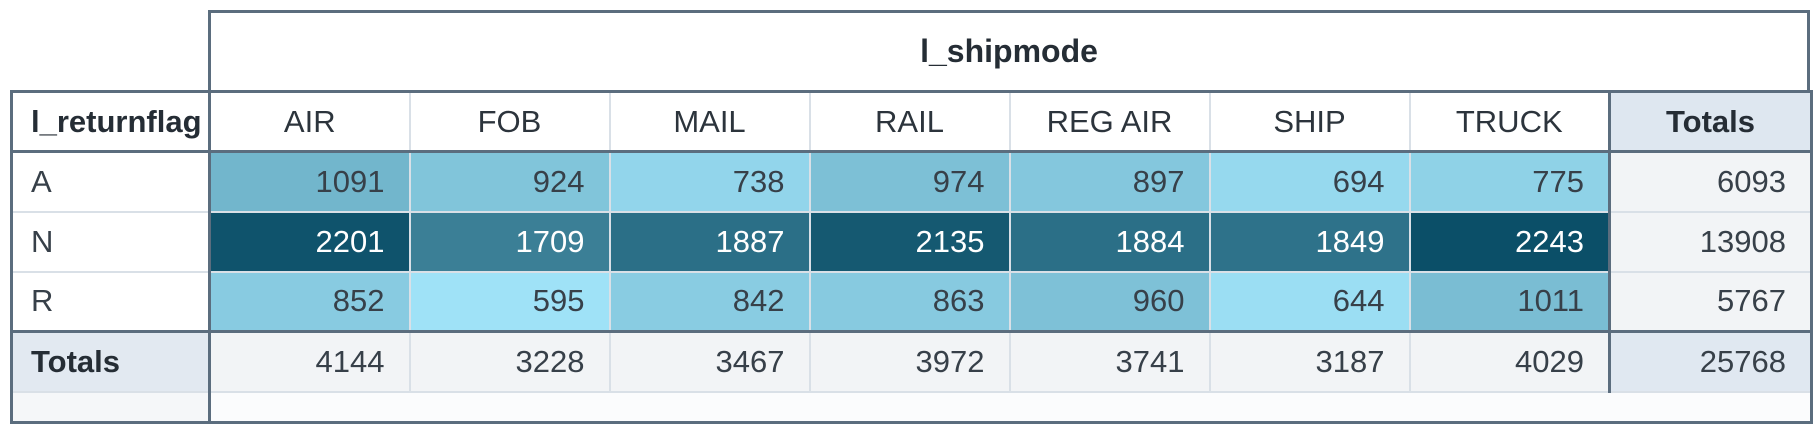 The image size is (1820, 428). What do you see at coordinates (309, 301) in the screenshot?
I see `pivot-cell-r-air: 852` at bounding box center [309, 301].